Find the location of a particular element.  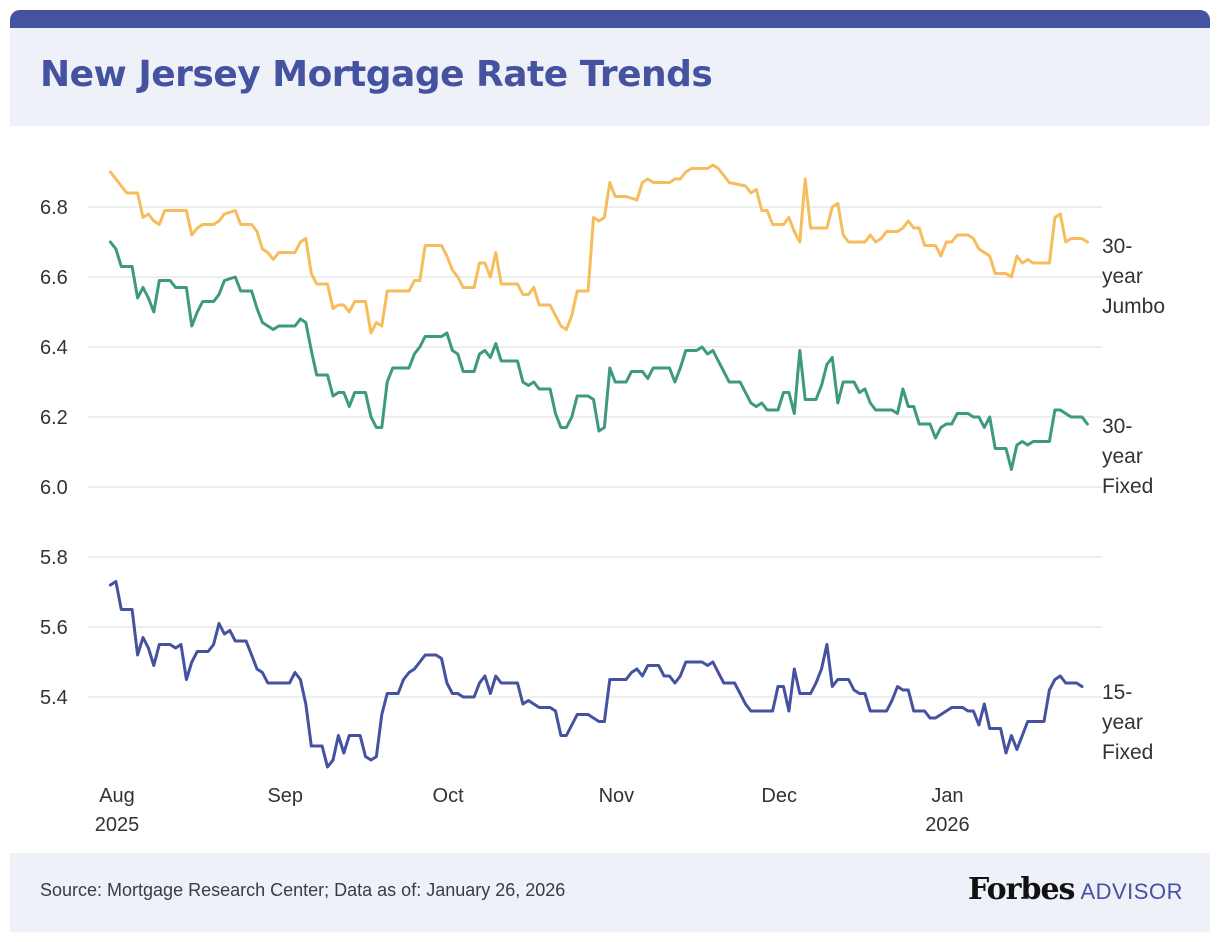

series-label-15-year-fixed: 15- is located at coordinates (1117, 692).